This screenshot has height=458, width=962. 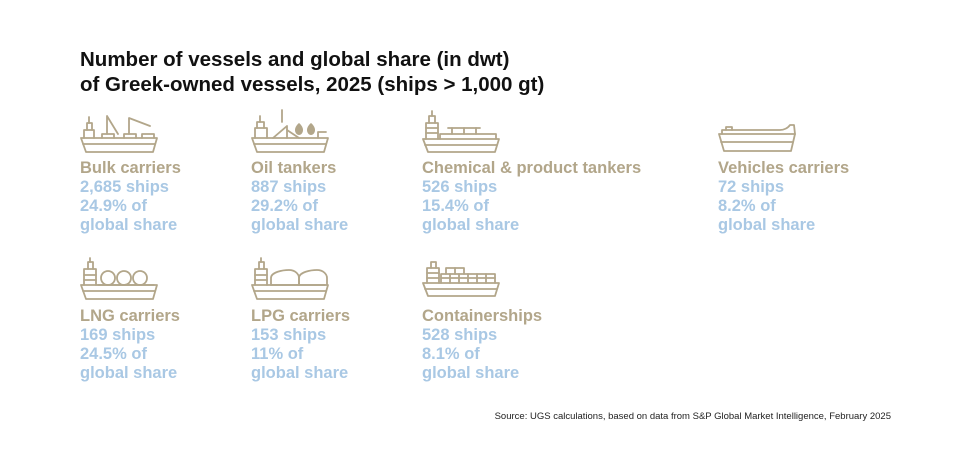 What do you see at coordinates (751, 187) in the screenshot?
I see `vessel-ships-count: 72 ships` at bounding box center [751, 187].